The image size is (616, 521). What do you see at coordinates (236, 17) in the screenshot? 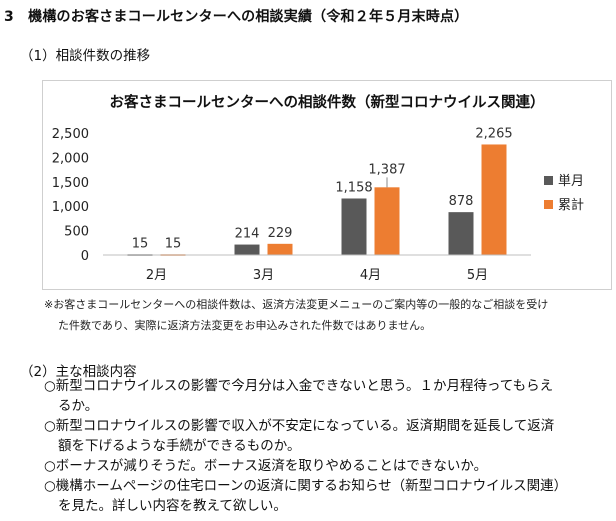
I see `section-heading: 3 機構のお客さまコールセンターへの相談実績（令和２年５月末時点）` at bounding box center [236, 17].